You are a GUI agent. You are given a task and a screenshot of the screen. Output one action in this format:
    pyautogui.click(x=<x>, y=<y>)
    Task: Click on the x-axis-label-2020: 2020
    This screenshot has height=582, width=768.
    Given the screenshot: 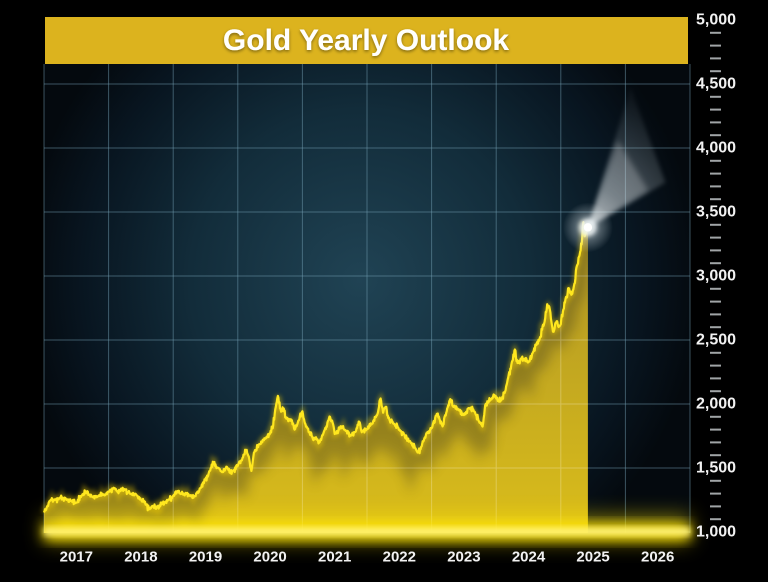 What is the action you would take?
    pyautogui.click(x=269, y=557)
    